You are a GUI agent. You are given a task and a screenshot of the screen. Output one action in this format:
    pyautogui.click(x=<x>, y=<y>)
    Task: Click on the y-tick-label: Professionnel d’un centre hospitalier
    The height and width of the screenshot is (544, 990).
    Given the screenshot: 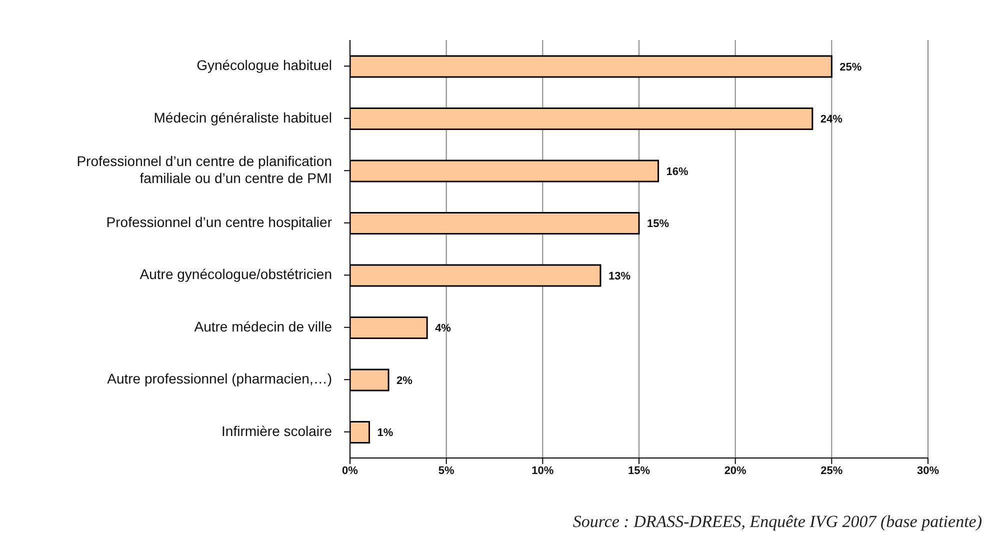 What is the action you would take?
    pyautogui.click(x=219, y=222)
    